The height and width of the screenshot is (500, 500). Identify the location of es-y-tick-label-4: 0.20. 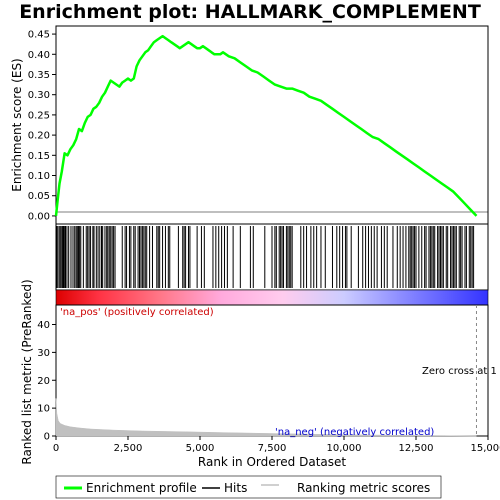
(39, 136).